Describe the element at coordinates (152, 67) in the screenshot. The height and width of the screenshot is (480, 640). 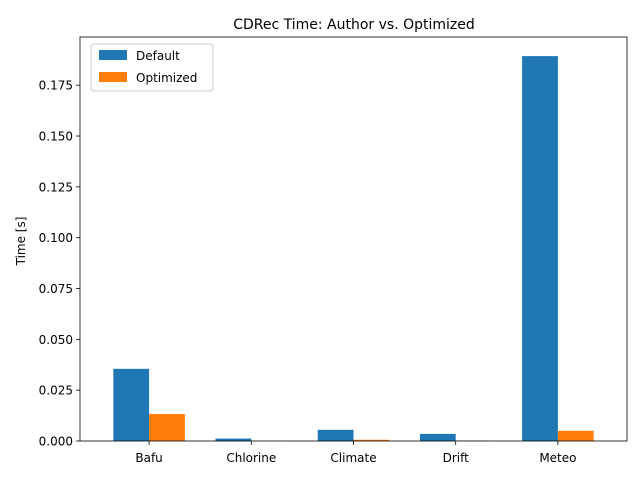
I see `legend: Default Optimized` at that location.